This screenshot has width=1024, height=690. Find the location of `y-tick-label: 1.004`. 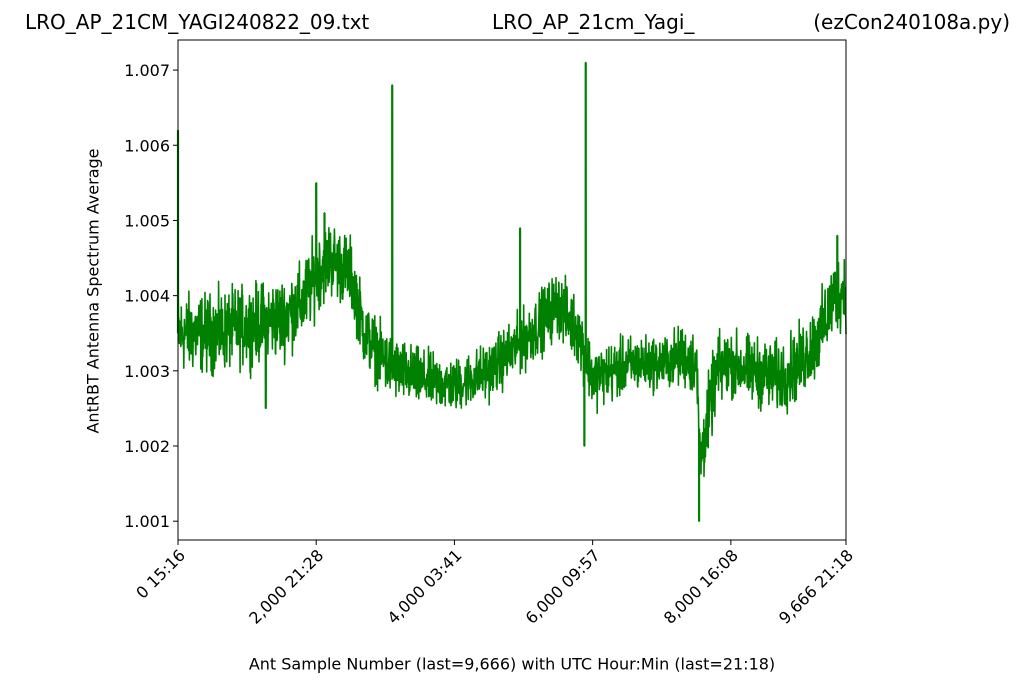

y-tick-label: 1.004 is located at coordinates (147, 296).